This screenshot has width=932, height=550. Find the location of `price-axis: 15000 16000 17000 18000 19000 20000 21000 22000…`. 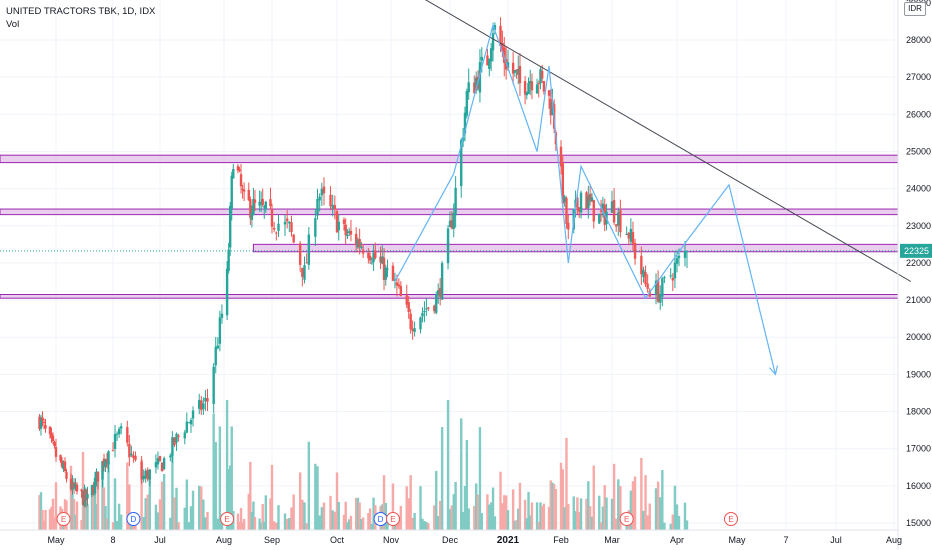

price-axis: 15000 16000 17000 18000 19000 20000 21000 22000… is located at coordinates (914, 275).